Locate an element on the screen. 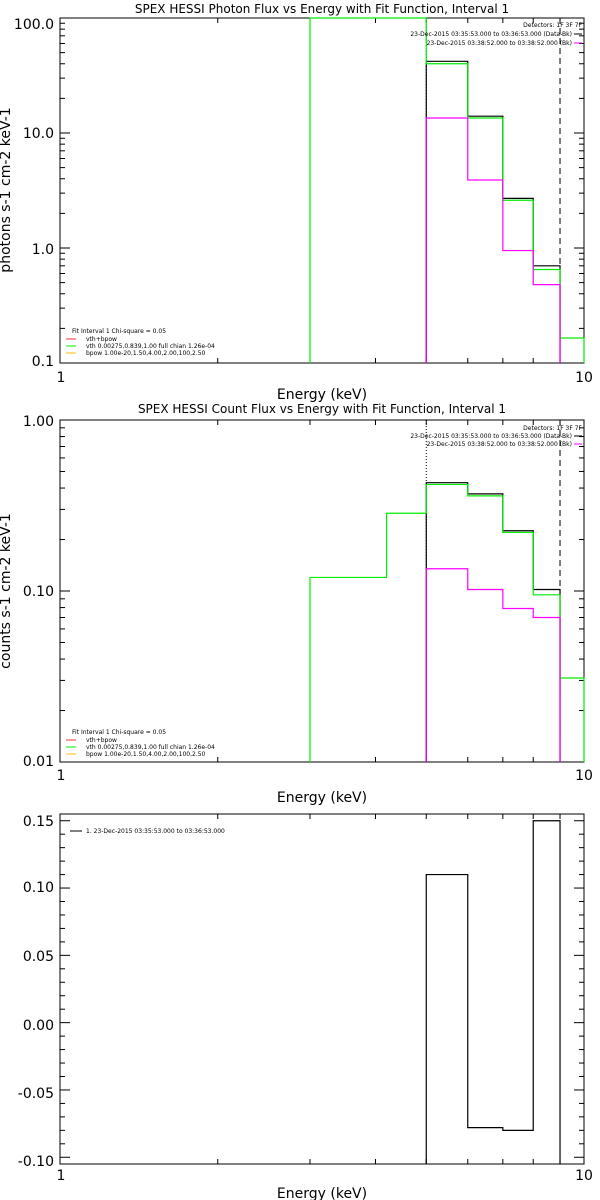 This screenshot has width=600, height=1200. count-legend-item-3: bpow 1.00e-20,1.50,4.00,2.00,100,2.50 is located at coordinates (146, 754).